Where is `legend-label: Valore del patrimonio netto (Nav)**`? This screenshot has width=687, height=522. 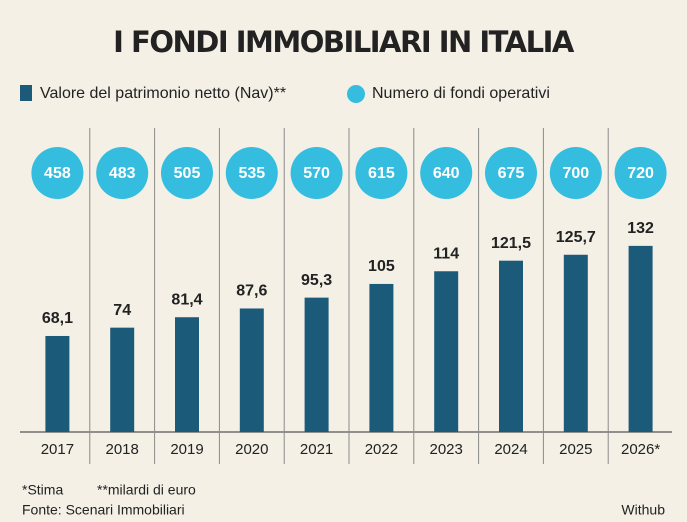
legend-label: Valore del patrimonio netto (Nav)** is located at coordinates (163, 93).